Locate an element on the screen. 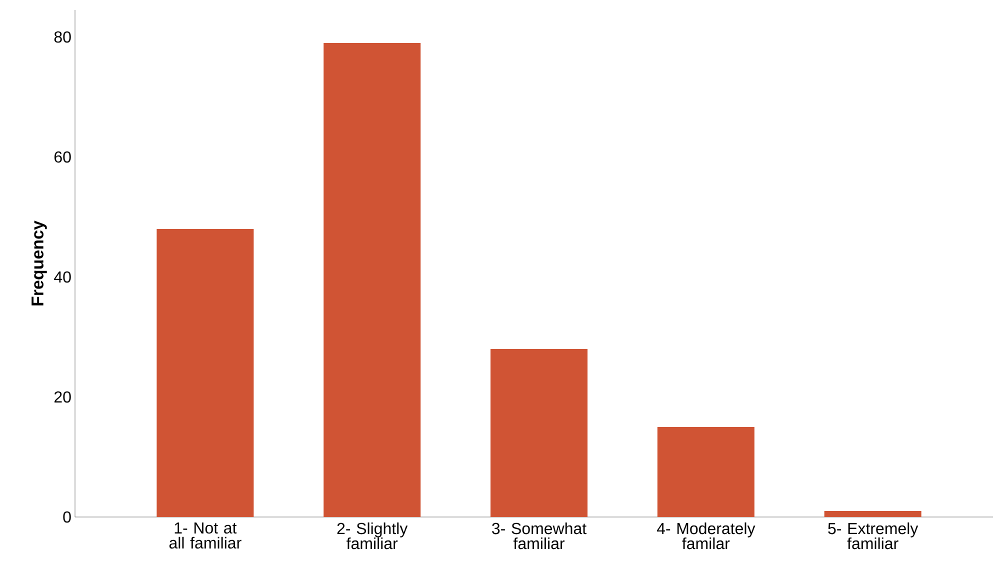  y-tick-label: 0 is located at coordinates (67, 517).